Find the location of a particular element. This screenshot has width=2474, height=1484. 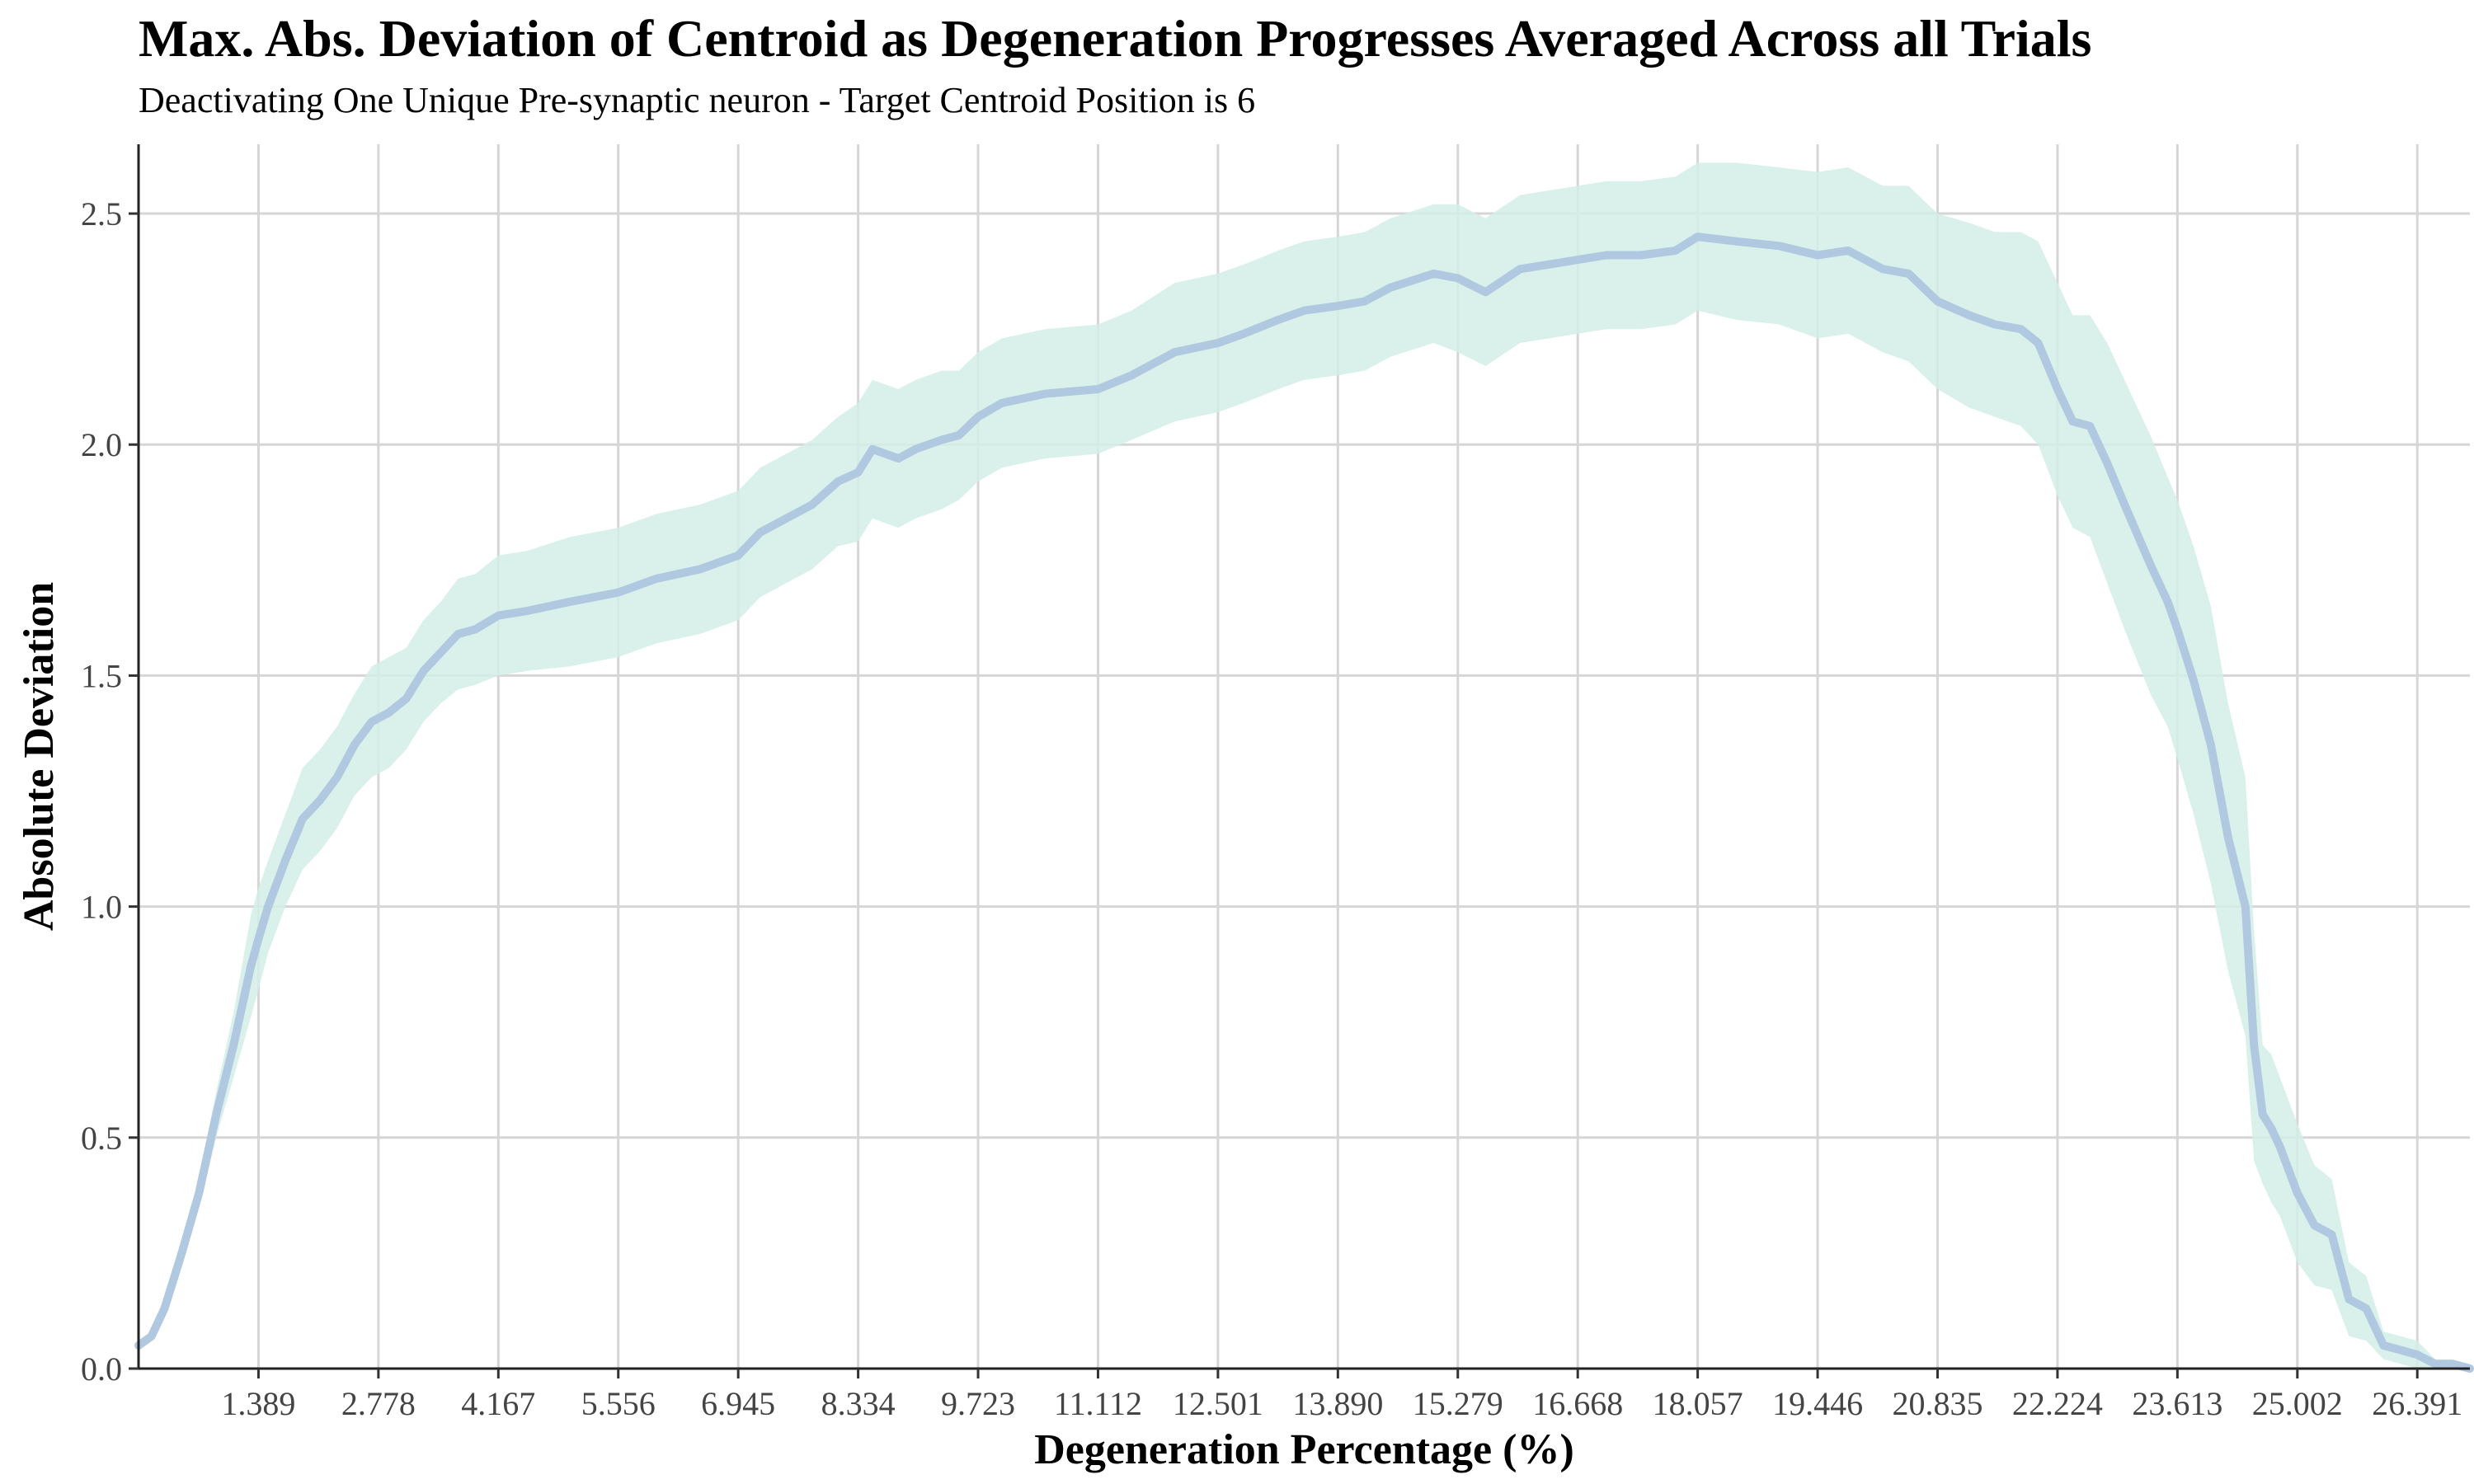

x-tick-label: 23.613 is located at coordinates (2177, 1403).